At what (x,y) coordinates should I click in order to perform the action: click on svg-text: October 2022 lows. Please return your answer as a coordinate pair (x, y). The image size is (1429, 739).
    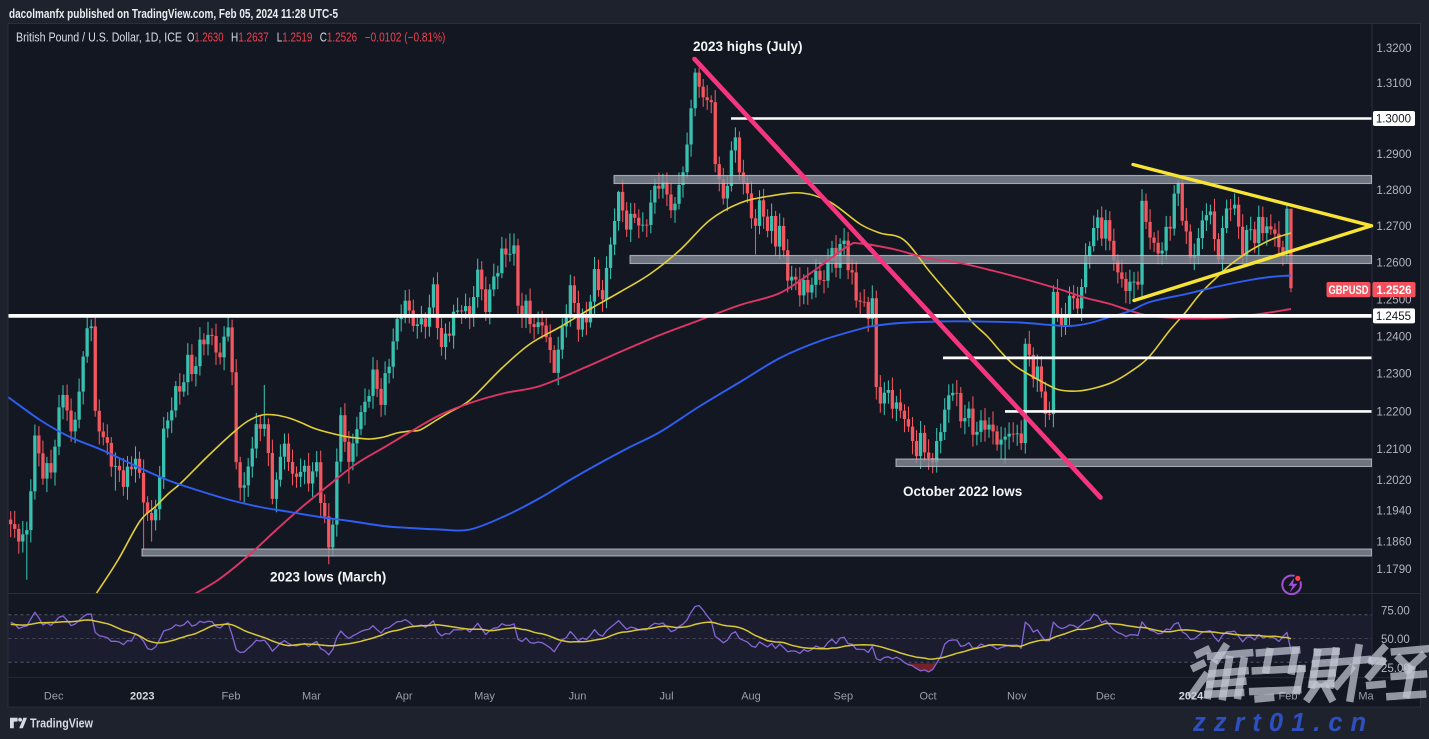
    Looking at the image, I should click on (962, 491).